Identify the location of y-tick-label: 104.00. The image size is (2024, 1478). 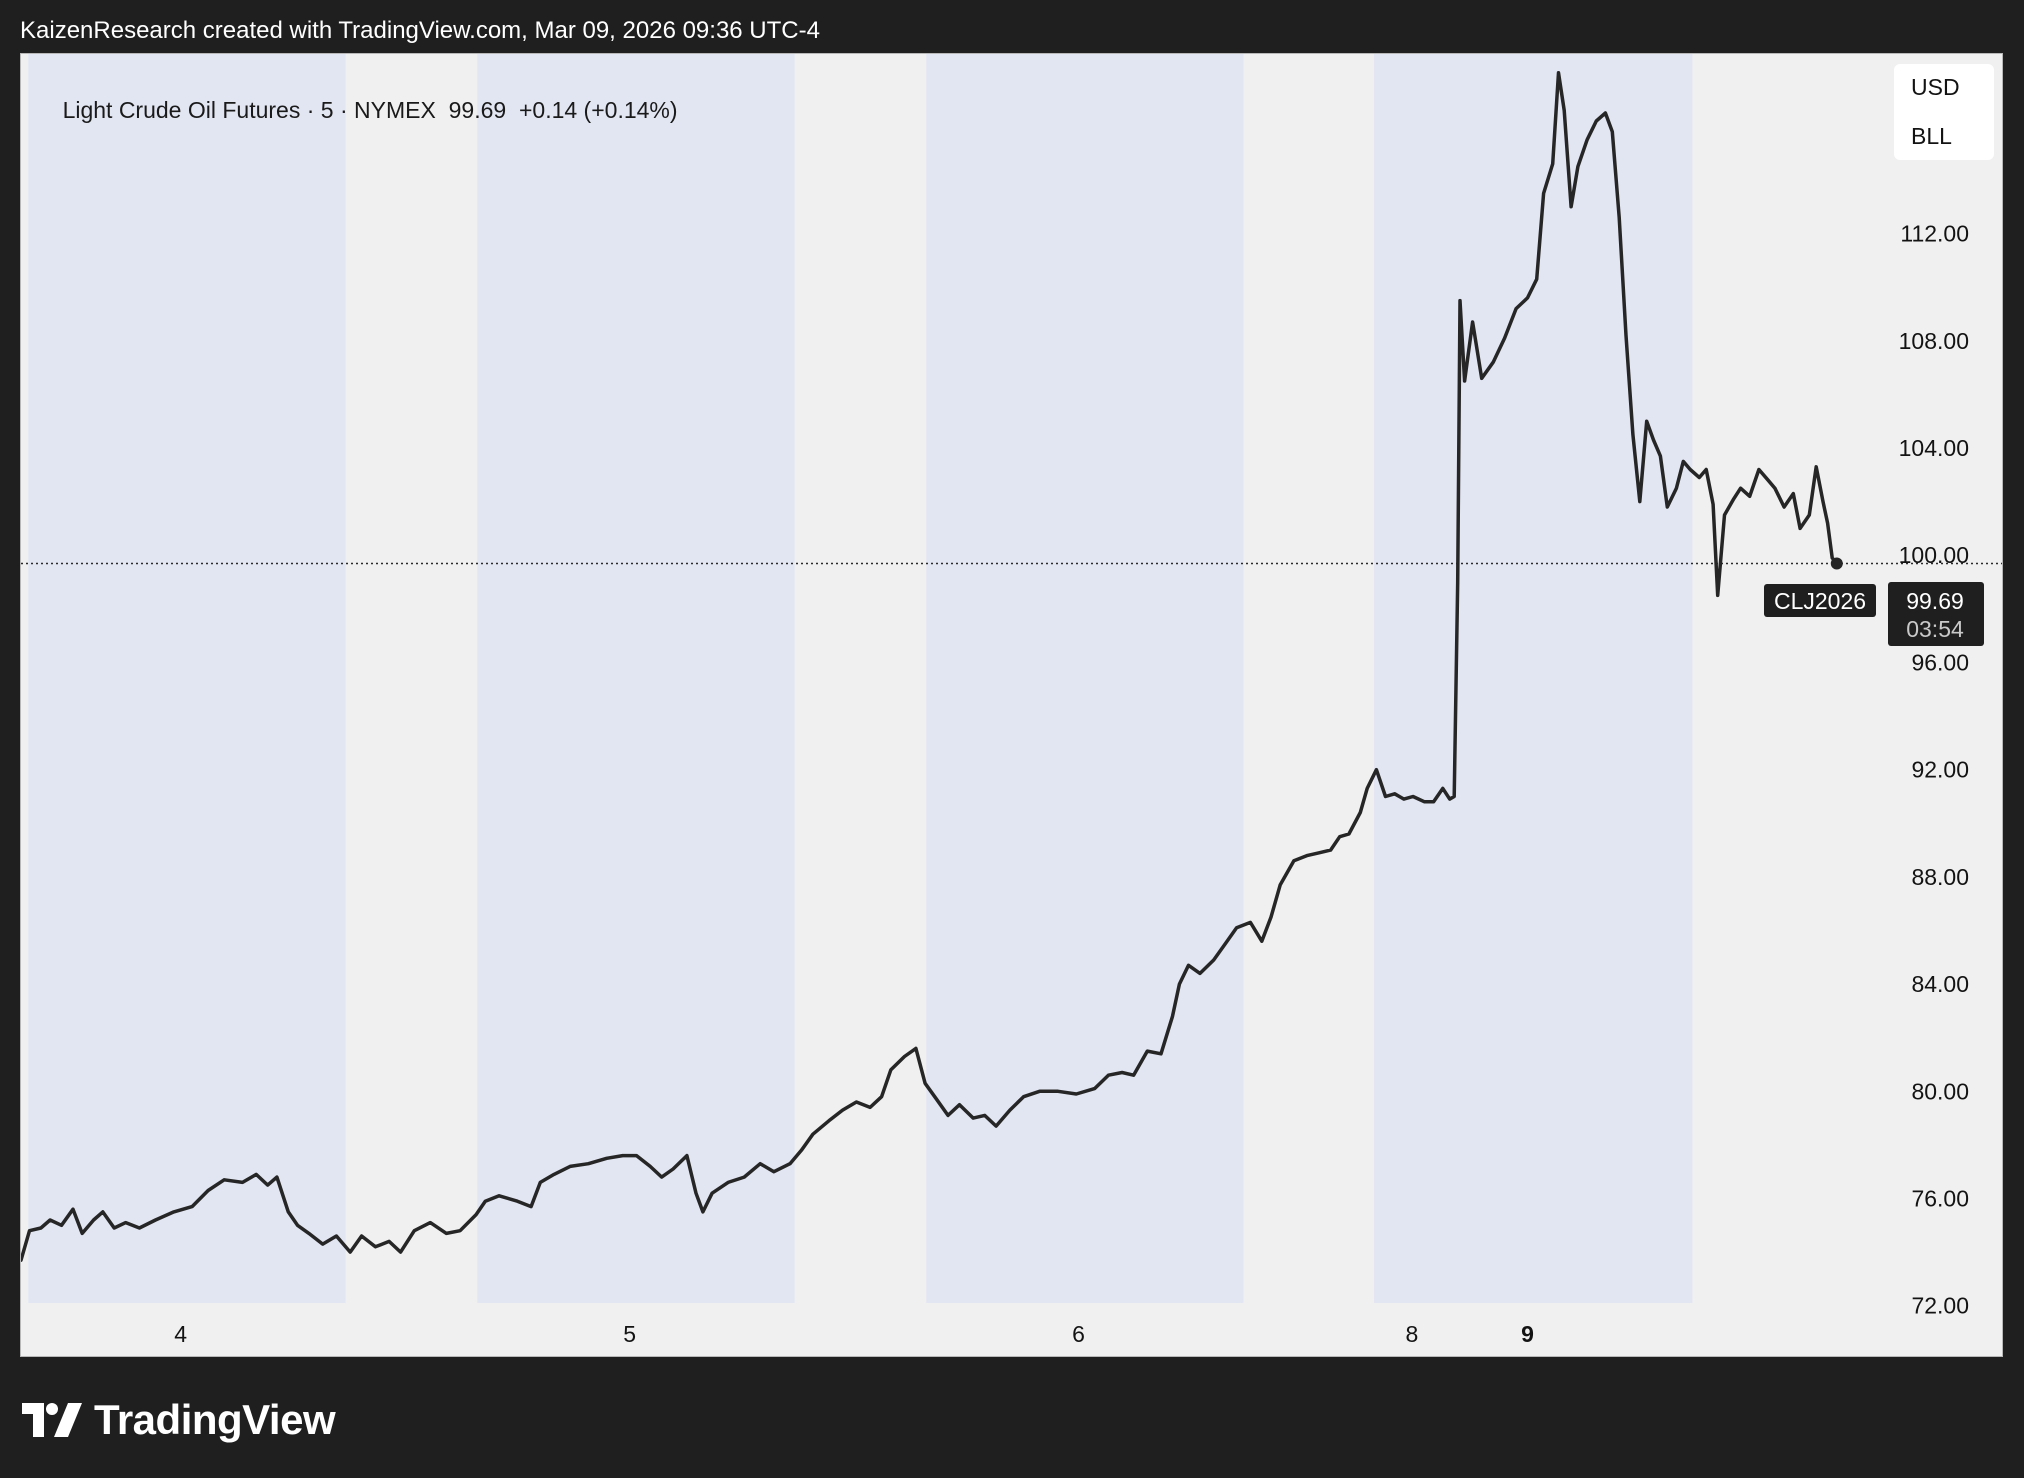
(1934, 448).